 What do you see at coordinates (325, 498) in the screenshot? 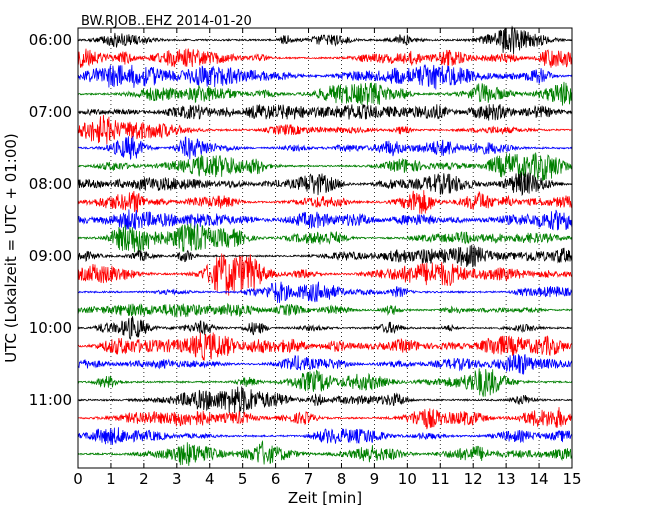
I see `x-axis-label: Zeit [min]` at bounding box center [325, 498].